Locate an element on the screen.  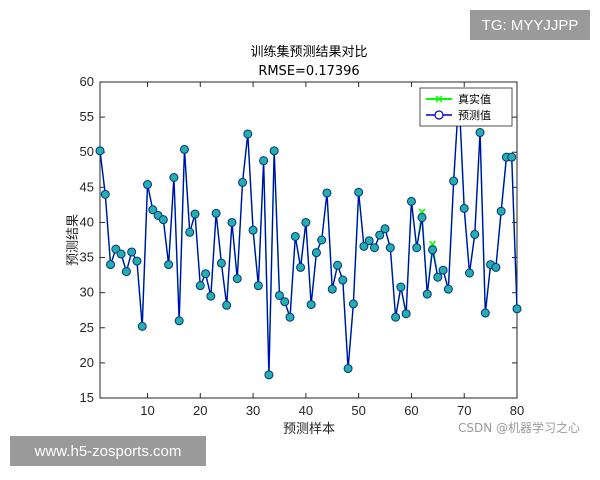
y-tick-label: 40 is located at coordinates (87, 221).